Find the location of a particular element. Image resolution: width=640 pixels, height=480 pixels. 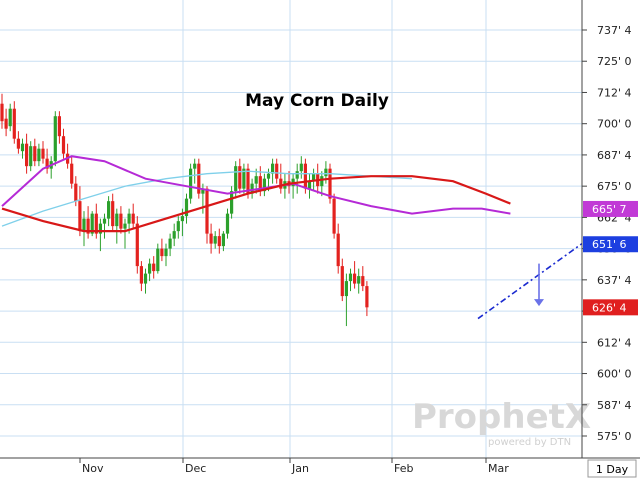

ma-magenta-line is located at coordinates (256, 185).